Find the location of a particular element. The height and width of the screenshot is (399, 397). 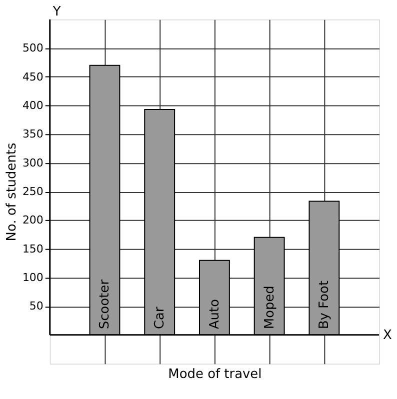

y-tick-label: 100 is located at coordinates (33, 277).